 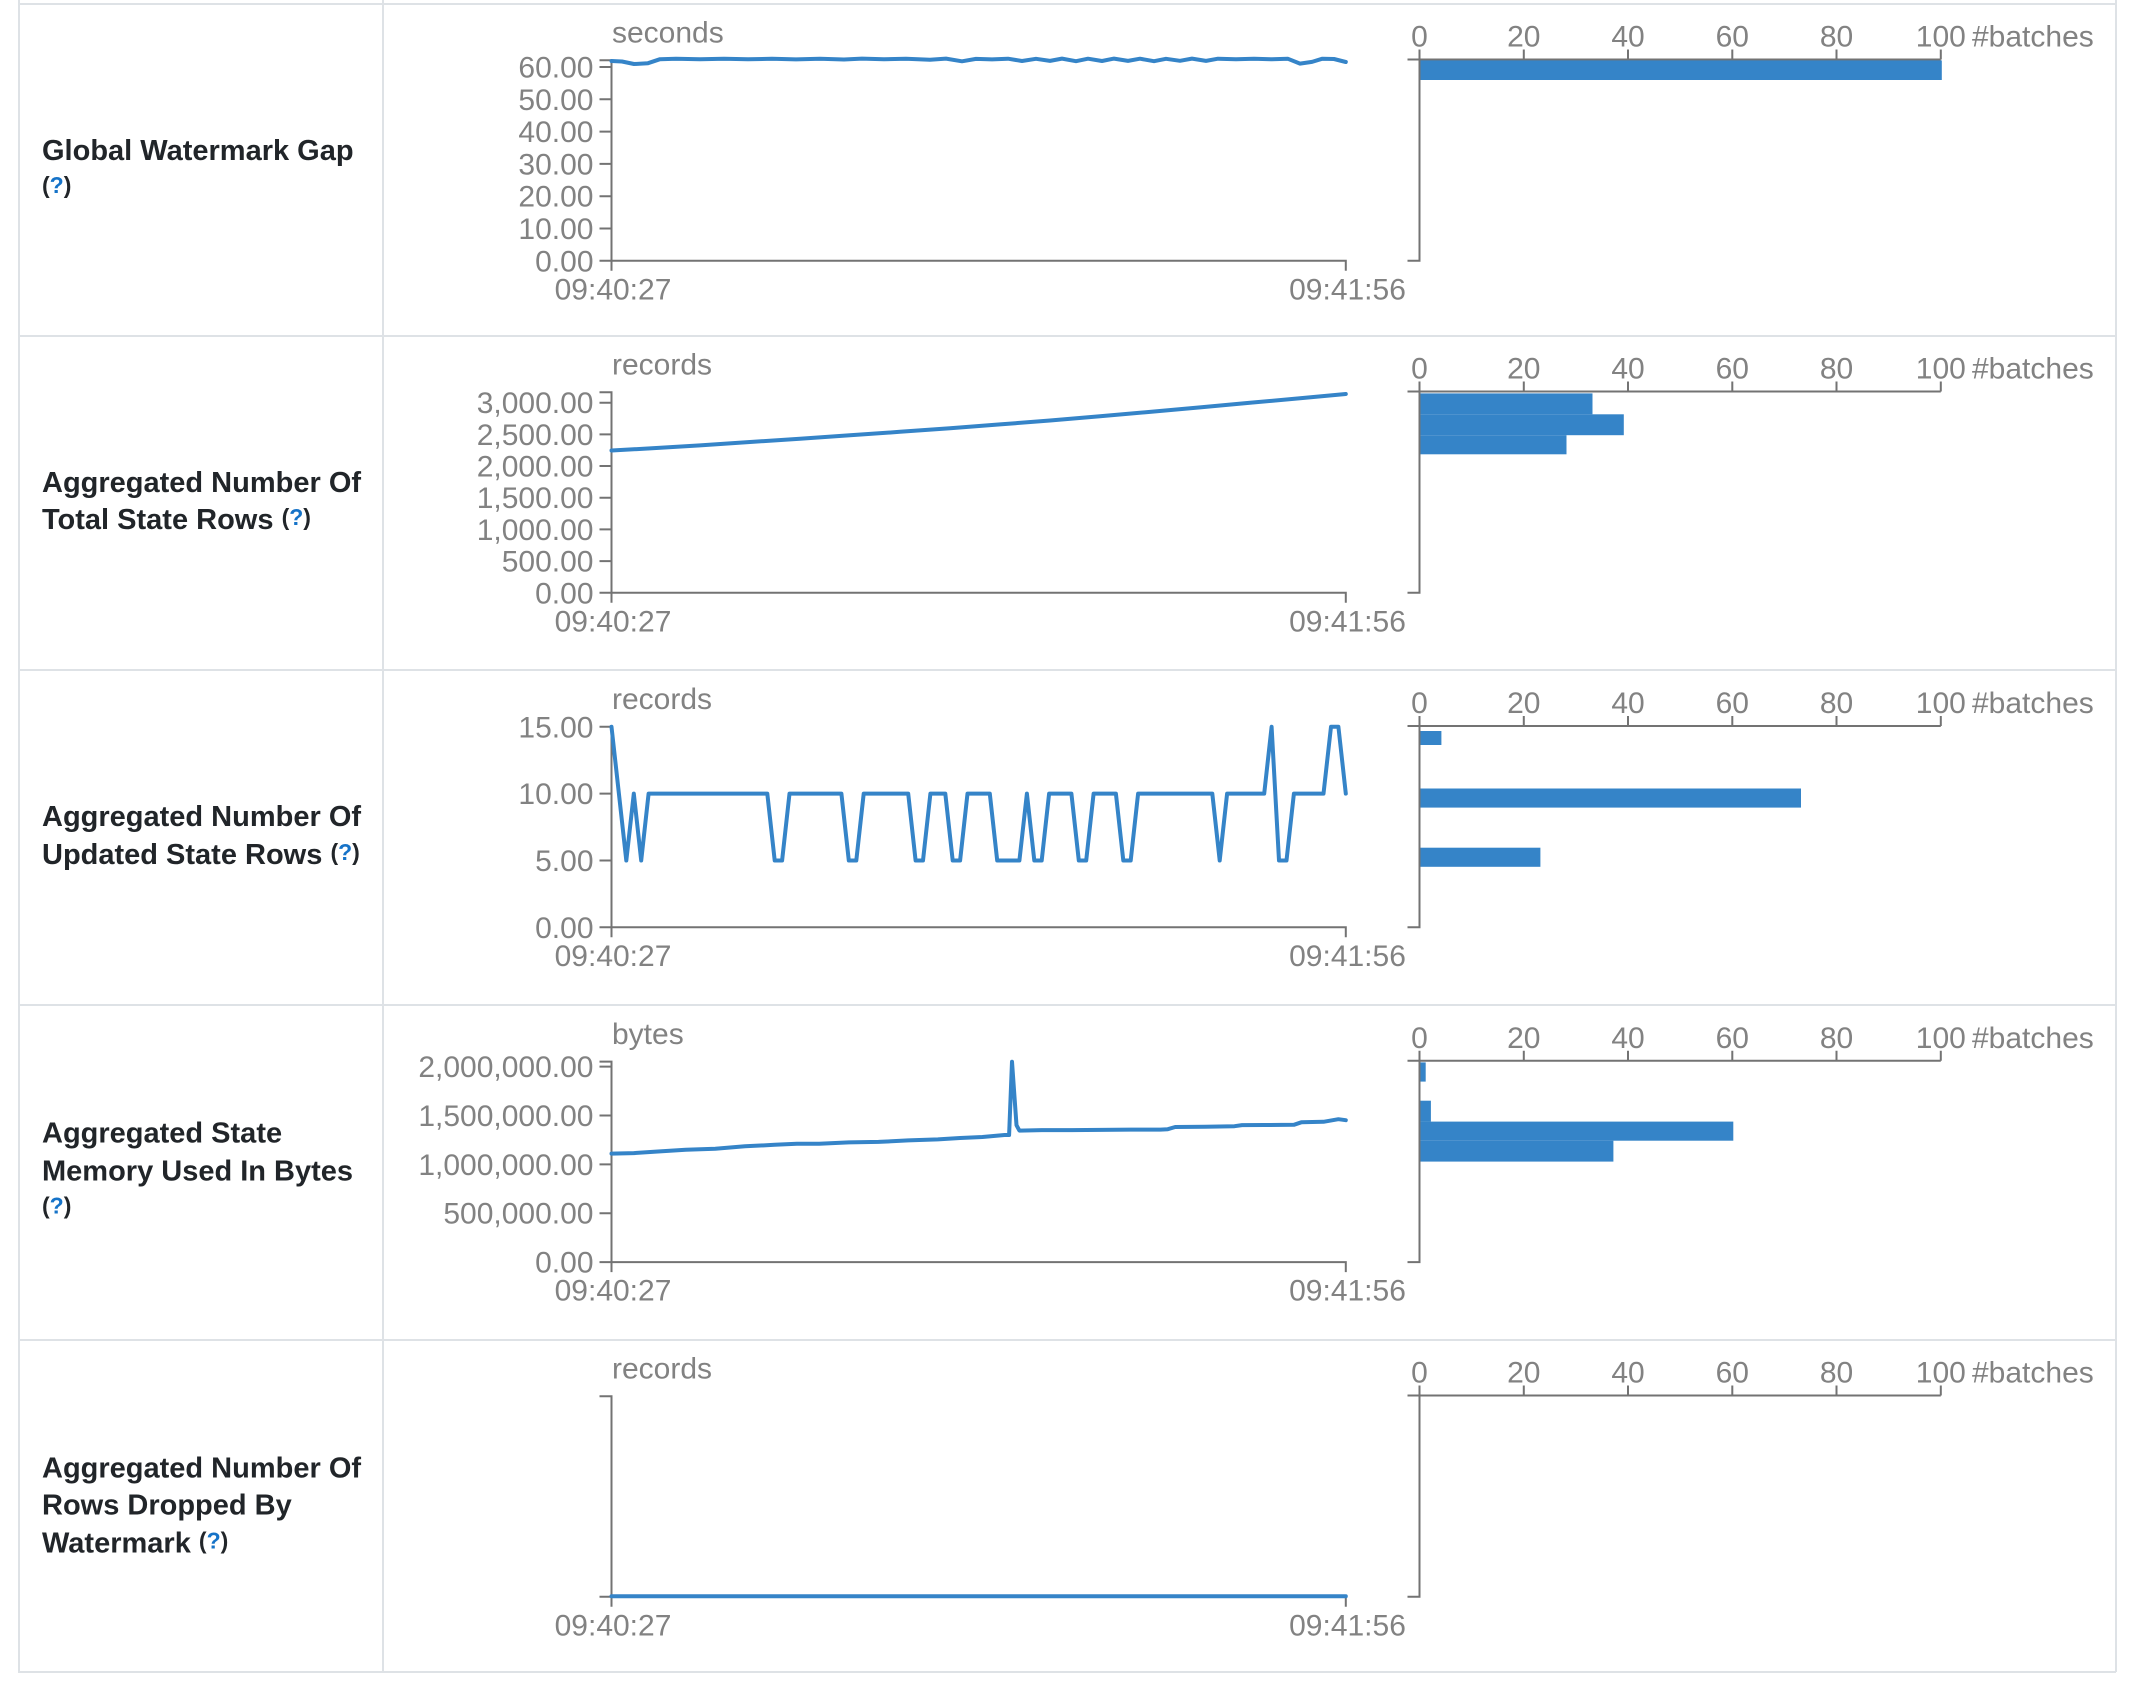 I want to click on svg-text: 20.00, so click(x=555, y=197).